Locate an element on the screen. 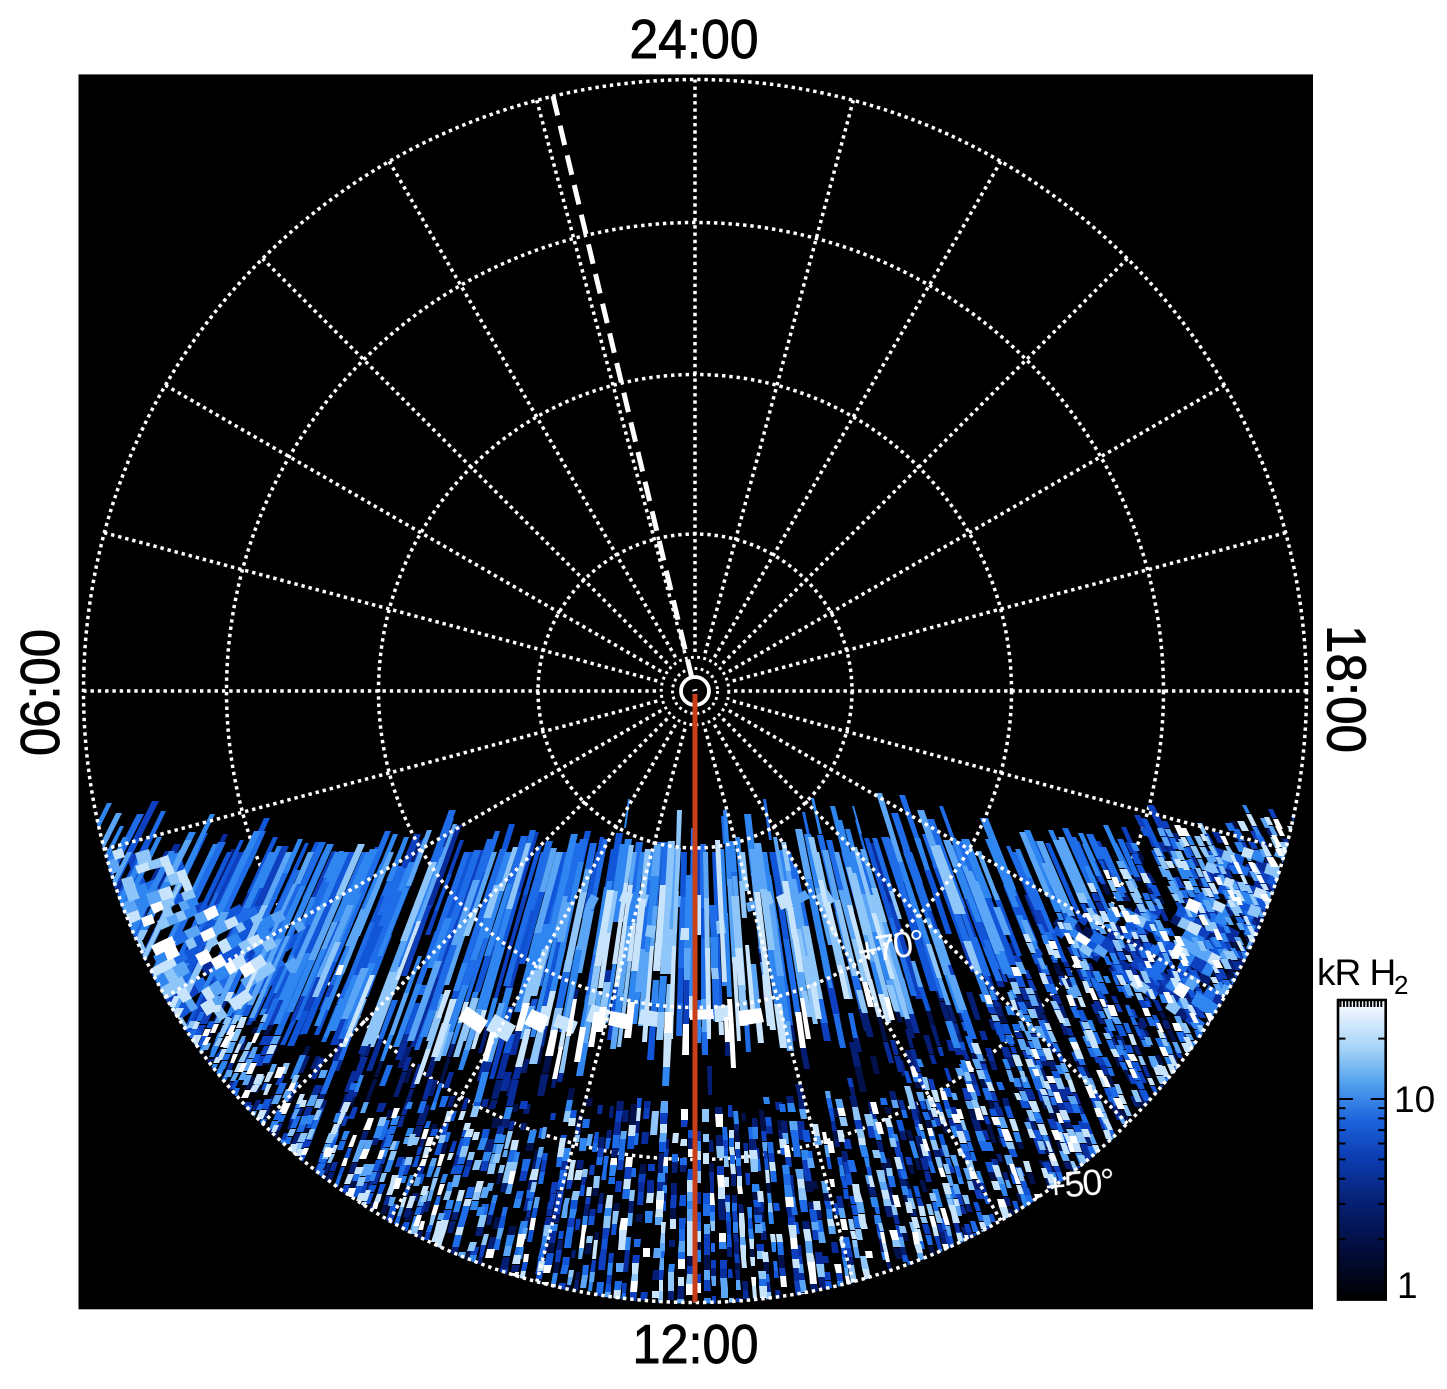  svg-text: 10 is located at coordinates (1414, 1099).